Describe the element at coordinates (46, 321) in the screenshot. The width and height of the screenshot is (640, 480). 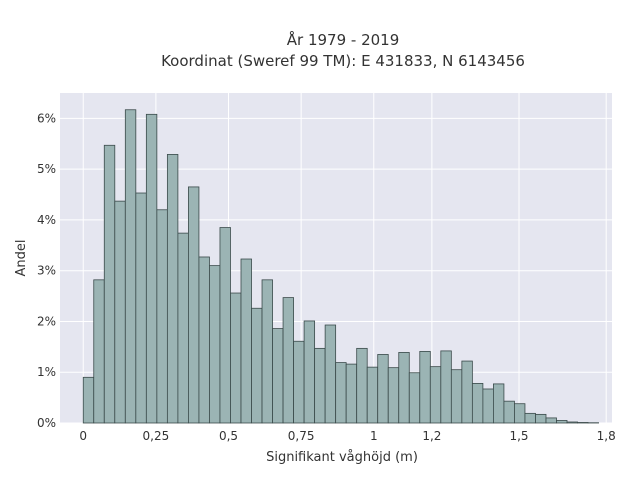
I see `y-tick-label: 2%` at that location.